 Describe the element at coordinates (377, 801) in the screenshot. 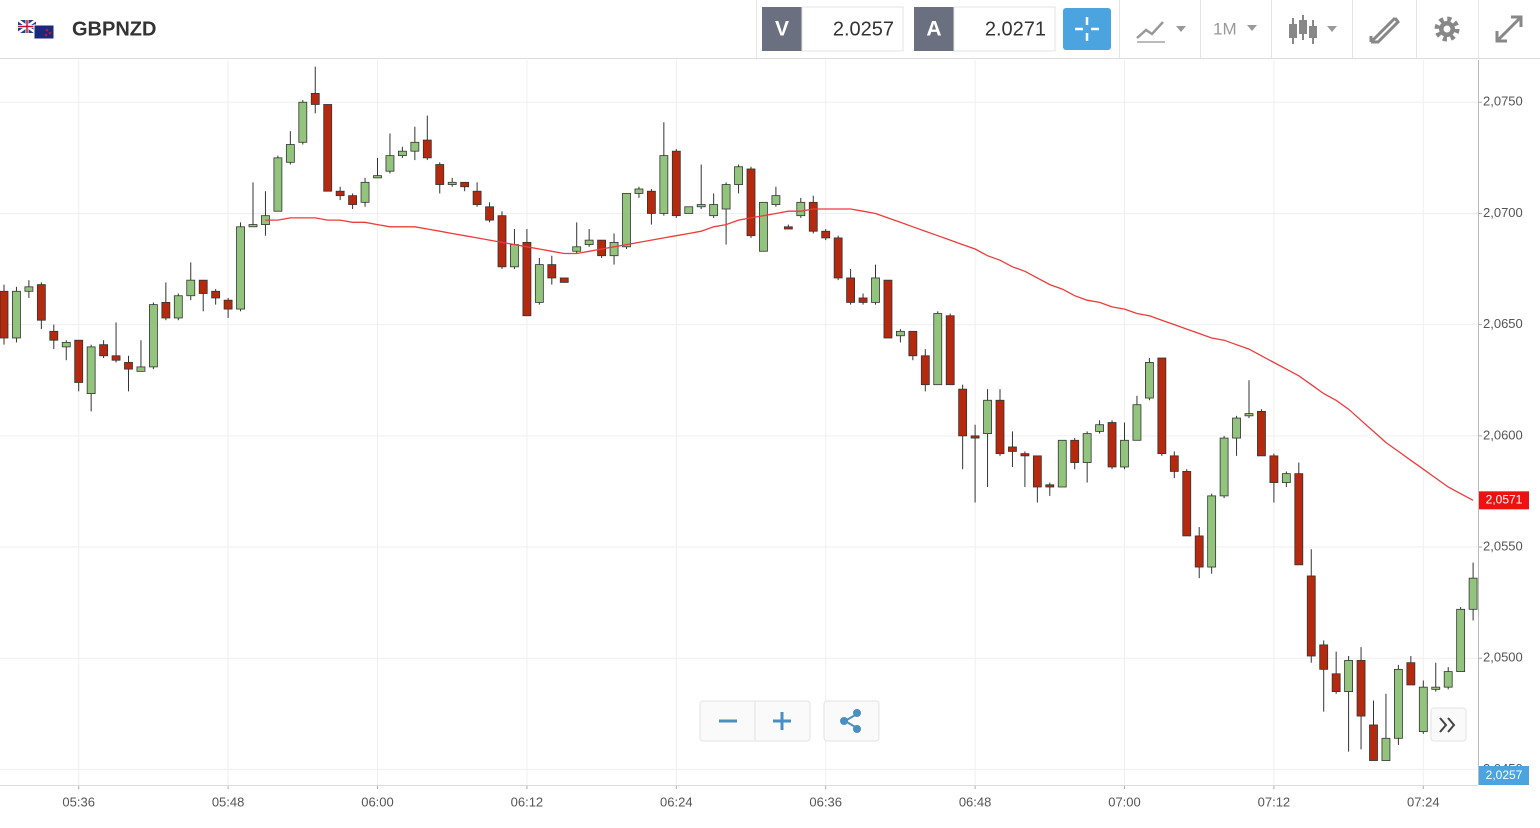

I see `x-tick-label: 06:00` at that location.